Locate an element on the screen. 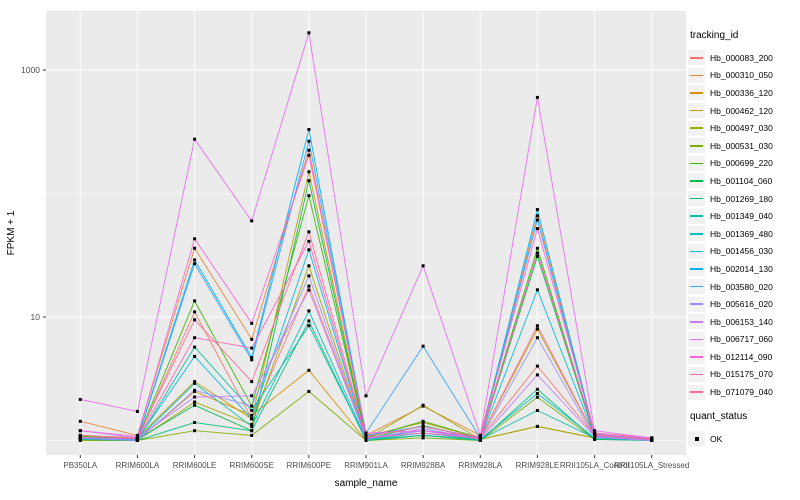 This screenshot has width=800, height=500. legend-label: Hb_000497_030 is located at coordinates (741, 128).